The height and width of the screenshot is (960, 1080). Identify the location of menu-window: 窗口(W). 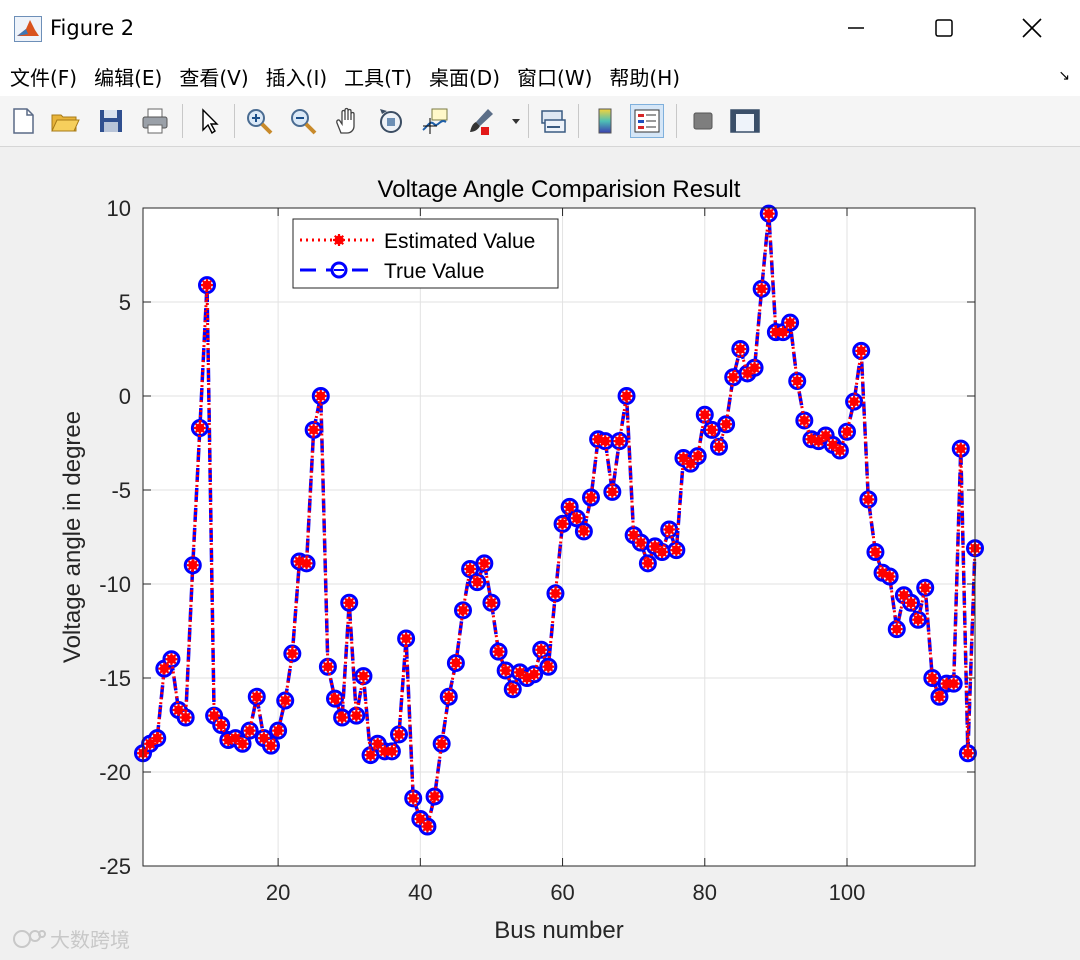
(555, 77).